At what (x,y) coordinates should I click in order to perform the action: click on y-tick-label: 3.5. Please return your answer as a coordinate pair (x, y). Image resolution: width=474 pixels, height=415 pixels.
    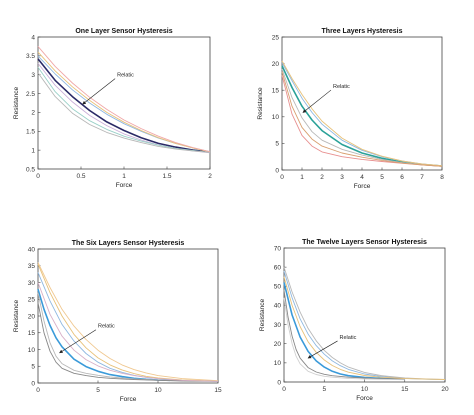
    Looking at the image, I should click on (30, 56).